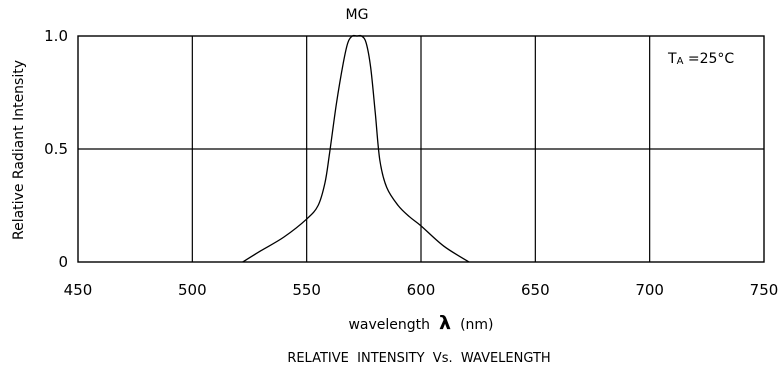  What do you see at coordinates (19, 150) in the screenshot?
I see `y-axis-label: Relative Radiant Intensity` at bounding box center [19, 150].